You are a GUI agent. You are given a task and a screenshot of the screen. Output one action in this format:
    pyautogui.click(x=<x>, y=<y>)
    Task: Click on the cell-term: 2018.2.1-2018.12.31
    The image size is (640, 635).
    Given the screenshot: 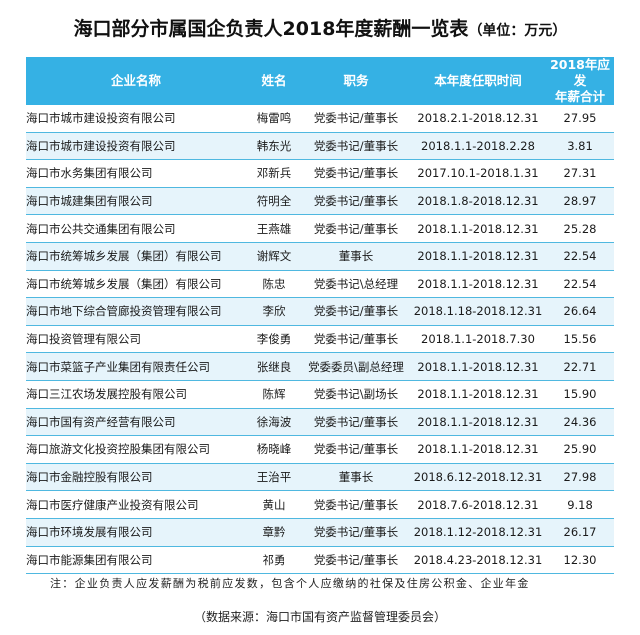 What is the action you would take?
    pyautogui.click(x=478, y=119)
    